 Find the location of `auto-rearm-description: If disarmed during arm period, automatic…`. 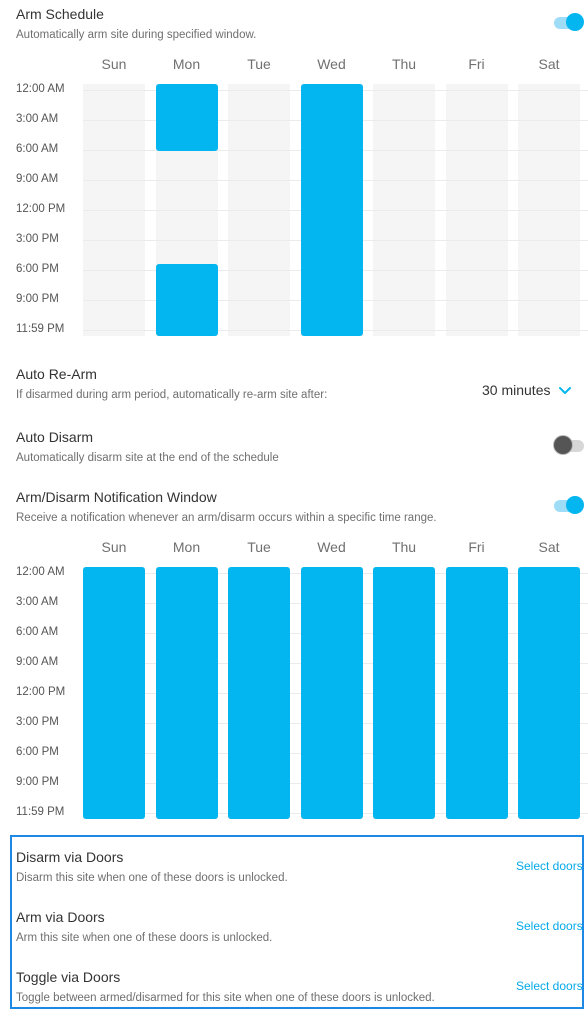

auto-rearm-description: If disarmed during arm period, automatic… is located at coordinates (172, 395).